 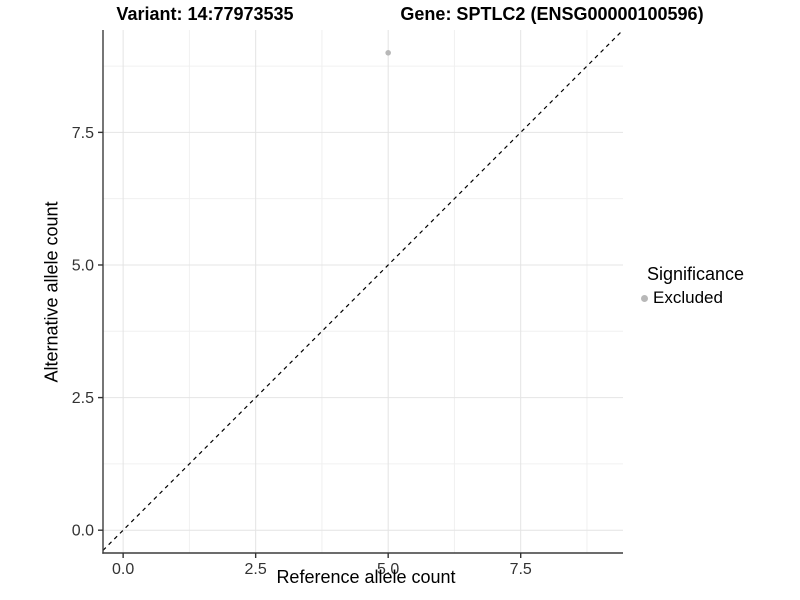 I want to click on y-tick-label: 2.5, so click(x=83, y=398).